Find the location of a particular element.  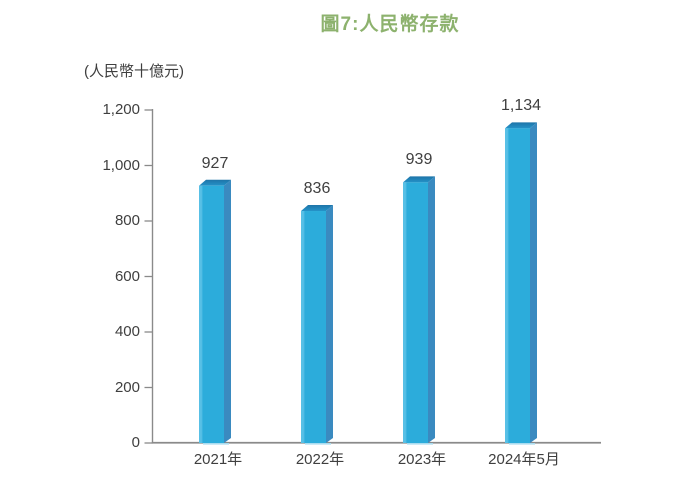

x-category-label: 2024年5月 is located at coordinates (524, 459).